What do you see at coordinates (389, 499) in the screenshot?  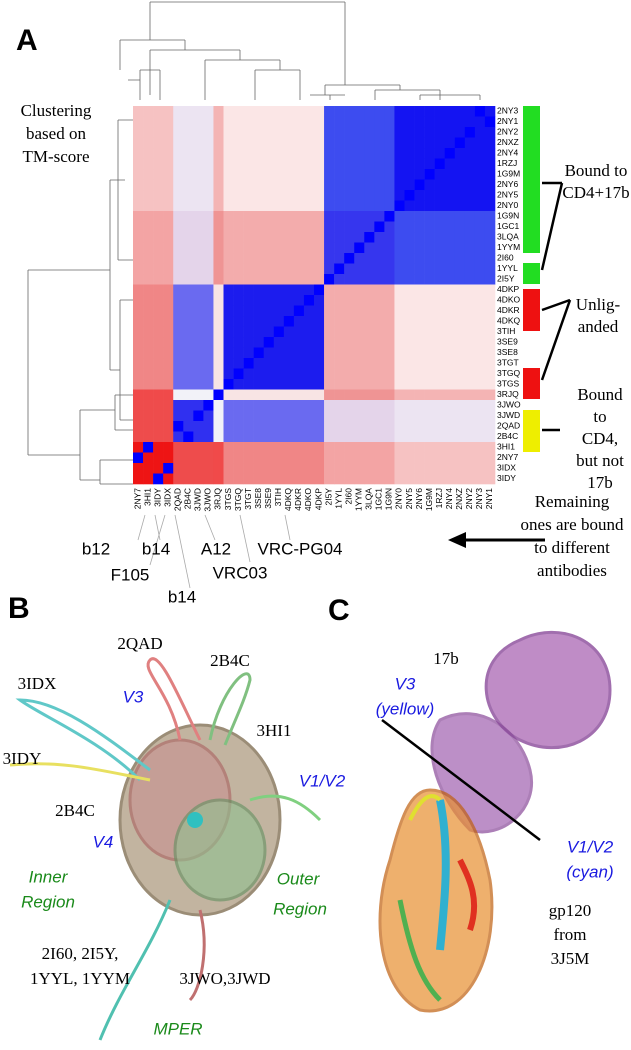 I see `column-label: 1G9N` at bounding box center [389, 499].